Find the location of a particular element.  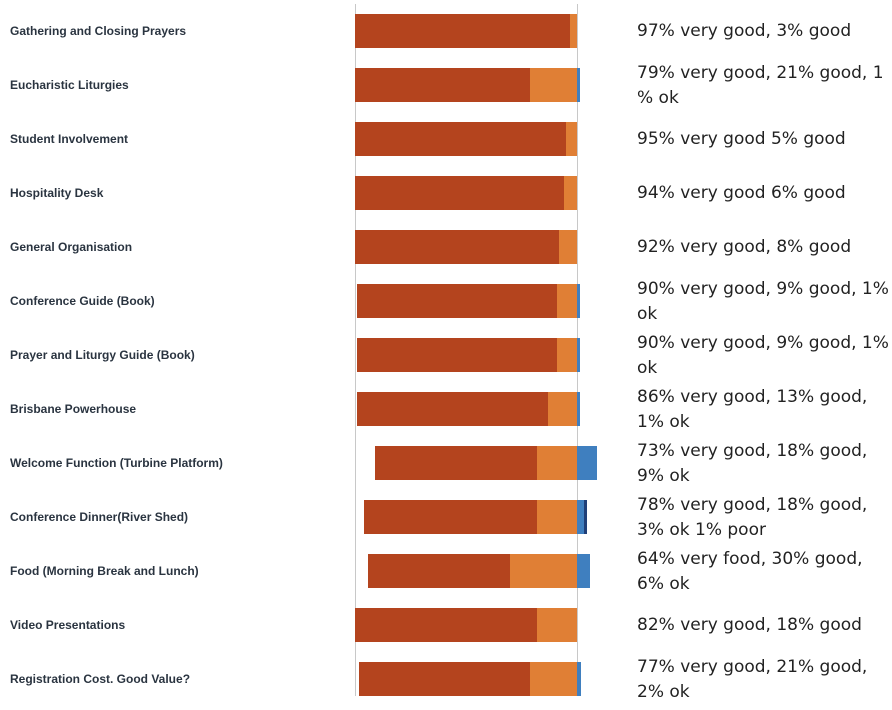

data-label: 78% very good, 18% good, 3% ok 1% poor is located at coordinates (752, 517).